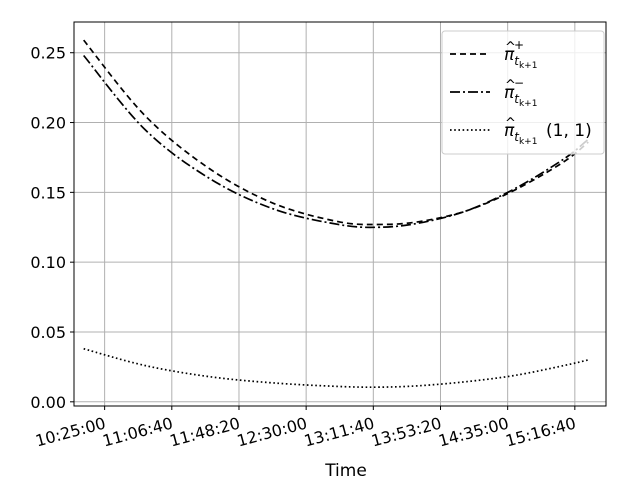 This screenshot has height=485, width=640. What do you see at coordinates (205, 432) in the screenshot?
I see `x-tick-label: 11:48:20` at bounding box center [205, 432].